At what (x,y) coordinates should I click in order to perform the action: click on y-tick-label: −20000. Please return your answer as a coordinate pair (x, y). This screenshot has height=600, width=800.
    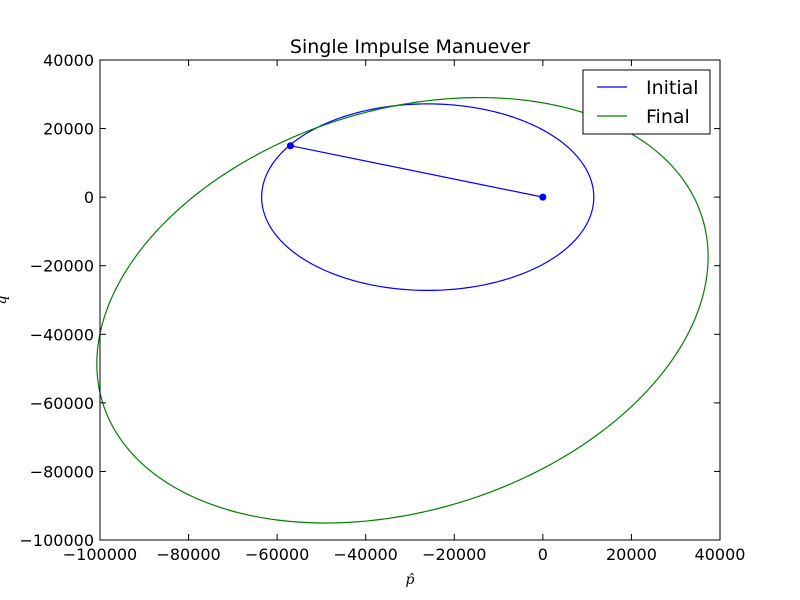
    Looking at the image, I should click on (62, 266).